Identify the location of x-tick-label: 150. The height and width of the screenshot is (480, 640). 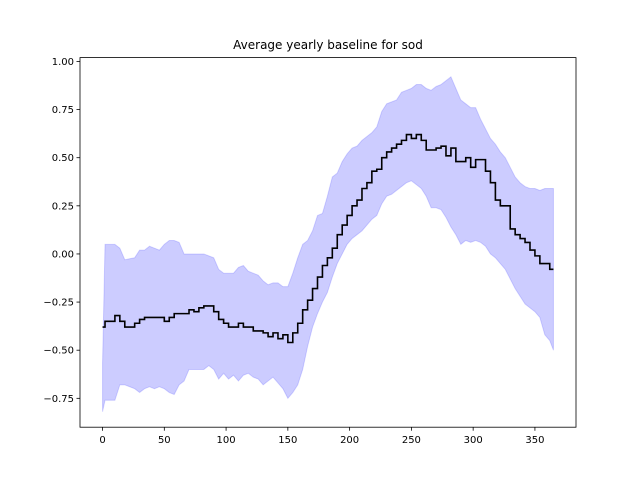
(287, 440).